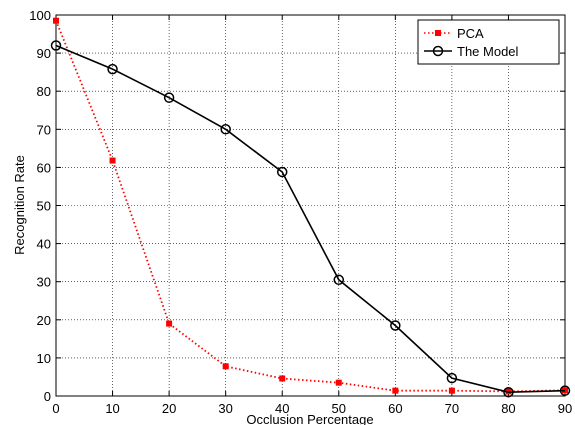 The height and width of the screenshot is (425, 575). Describe the element at coordinates (44, 244) in the screenshot. I see `y-tick-label: 40` at that location.